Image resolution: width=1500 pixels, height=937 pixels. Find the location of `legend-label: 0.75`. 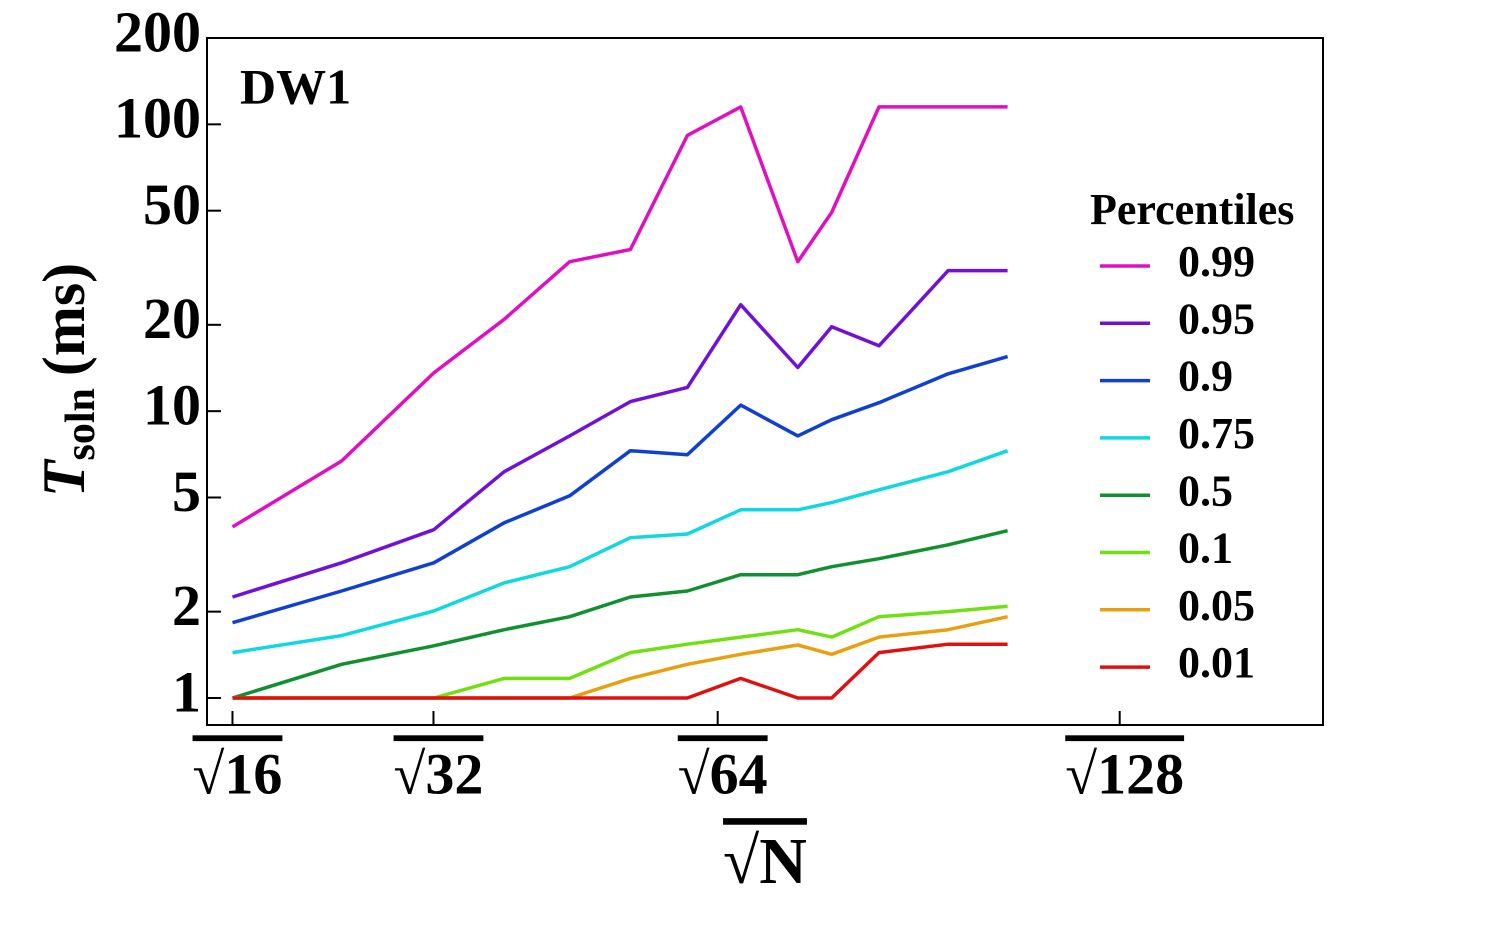

legend-label: 0.75 is located at coordinates (1216, 433).